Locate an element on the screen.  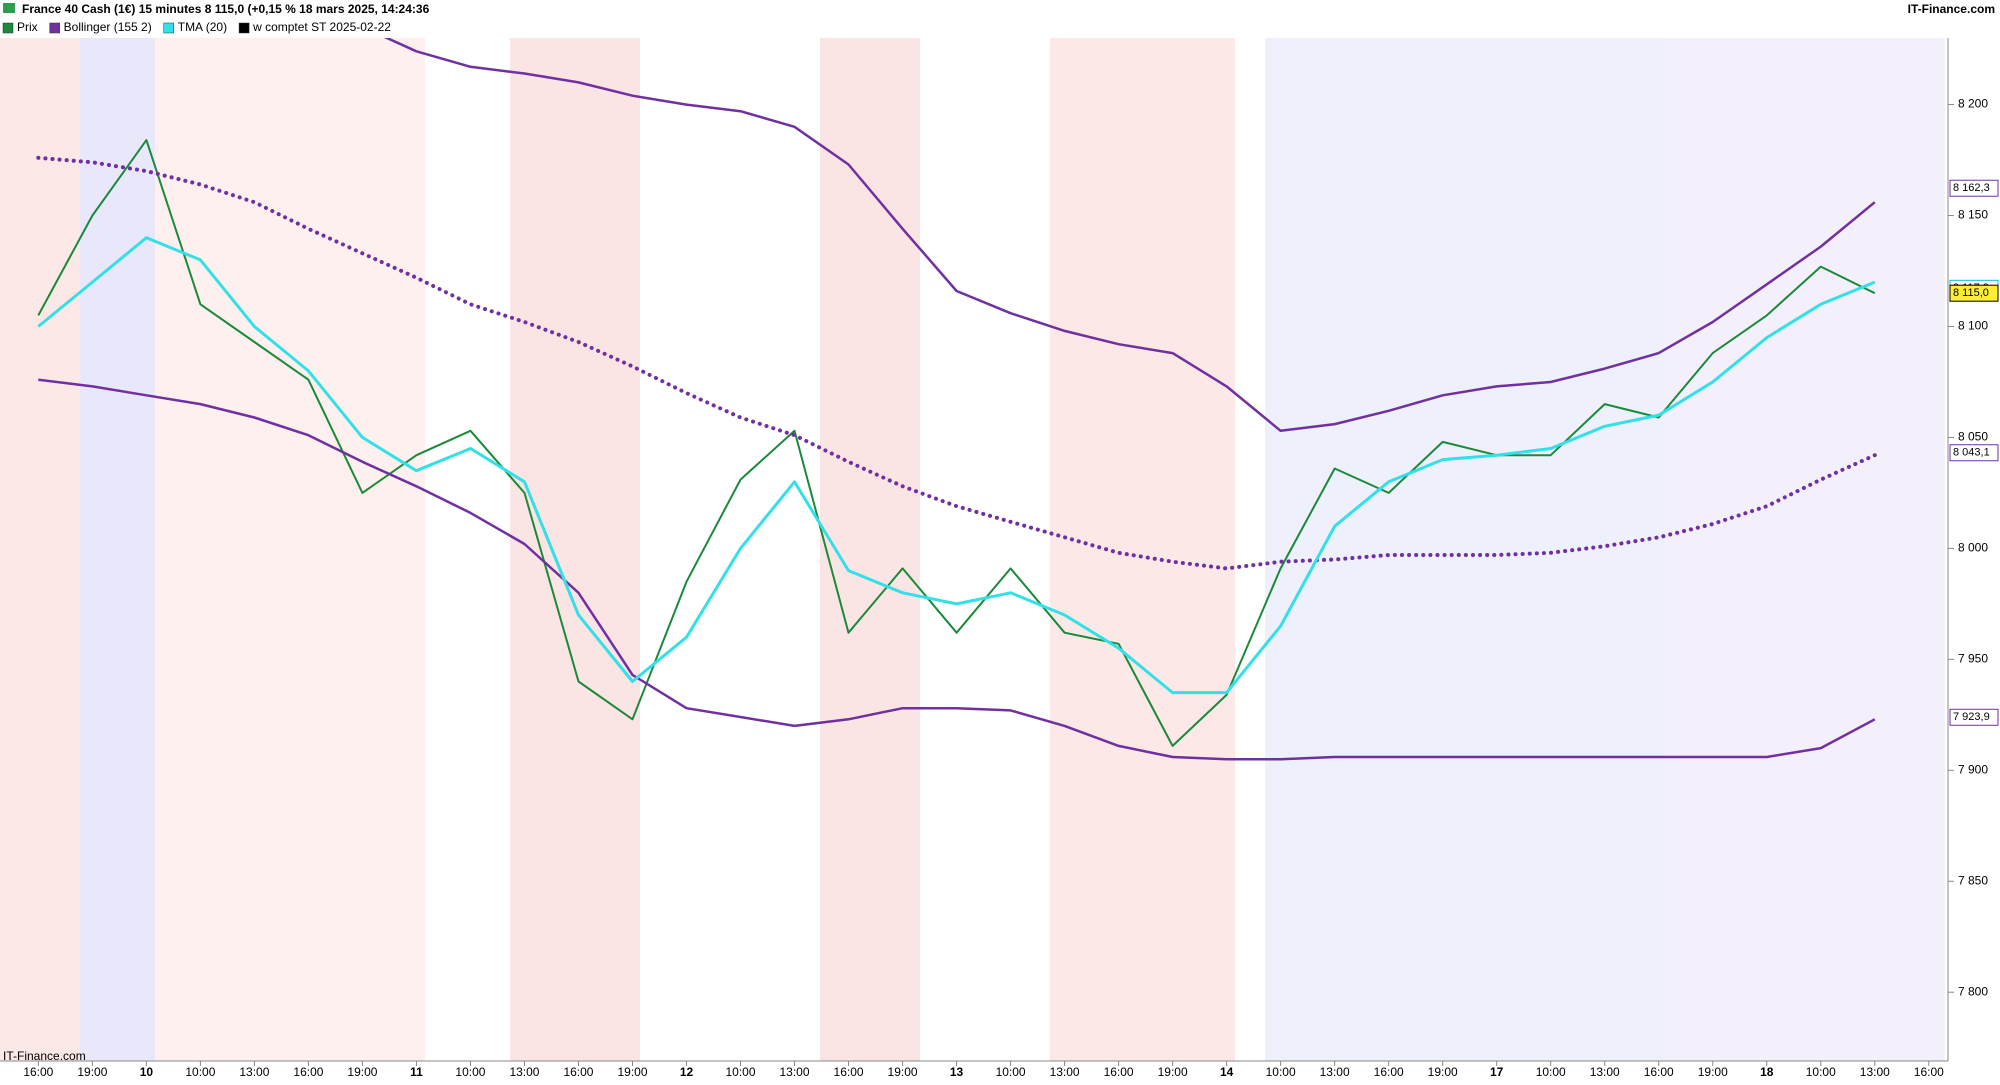
logo-icon is located at coordinates (9, 8).